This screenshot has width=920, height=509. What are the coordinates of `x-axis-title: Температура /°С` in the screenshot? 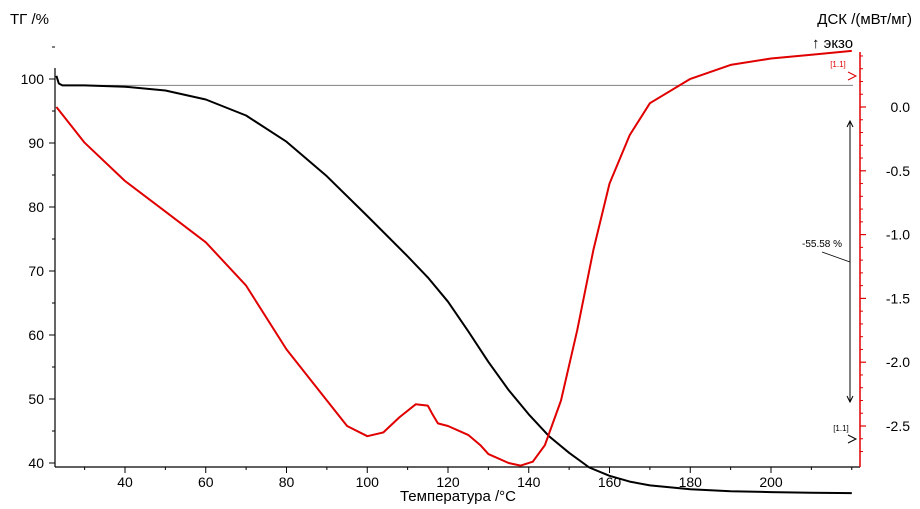 It's located at (458, 496).